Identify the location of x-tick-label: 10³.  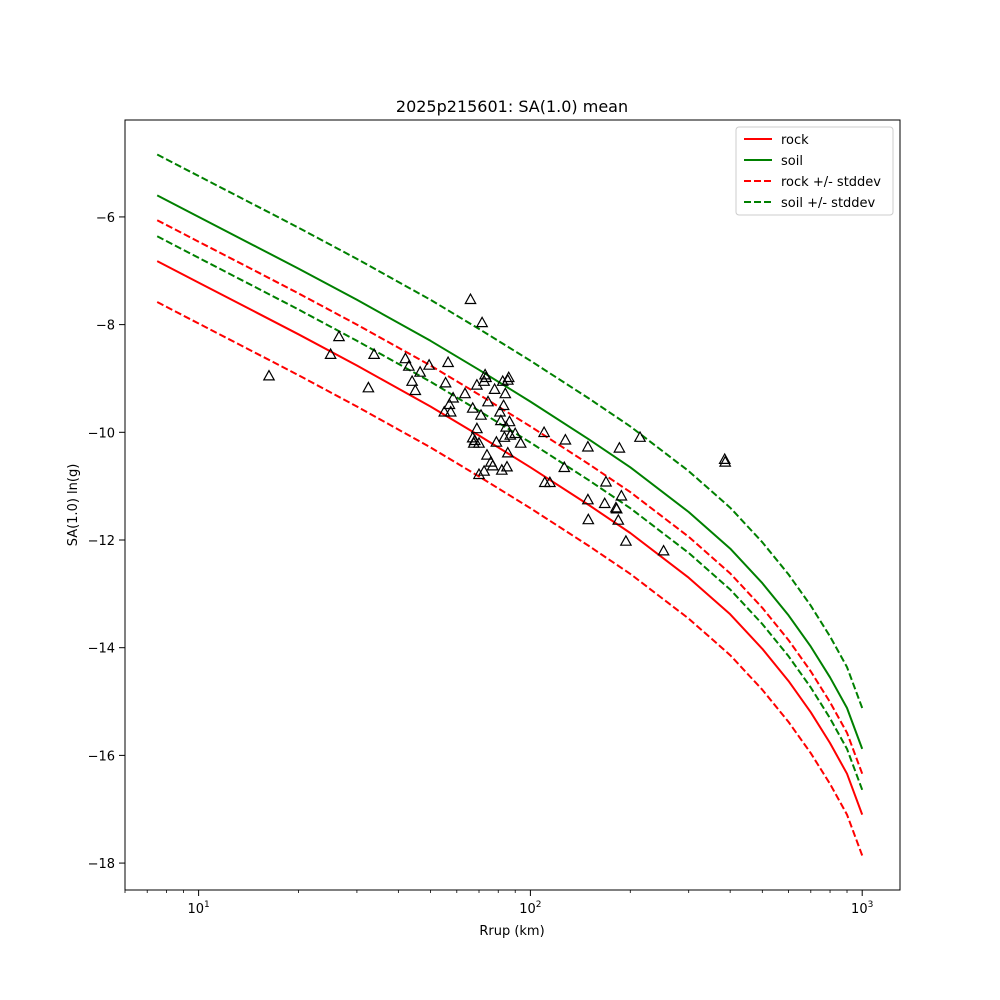
(862, 908).